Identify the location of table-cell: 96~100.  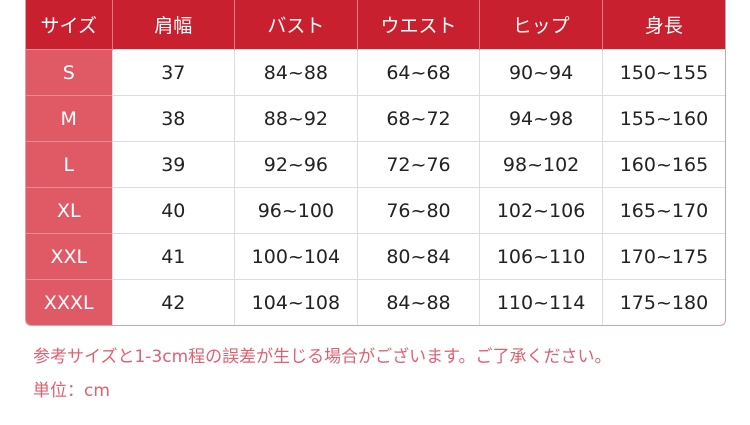
(296, 210).